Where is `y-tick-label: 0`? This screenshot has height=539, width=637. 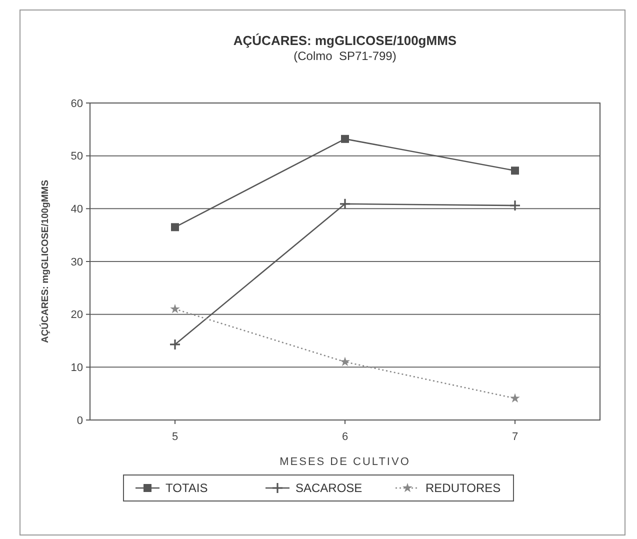 y-tick-label: 0 is located at coordinates (79, 420).